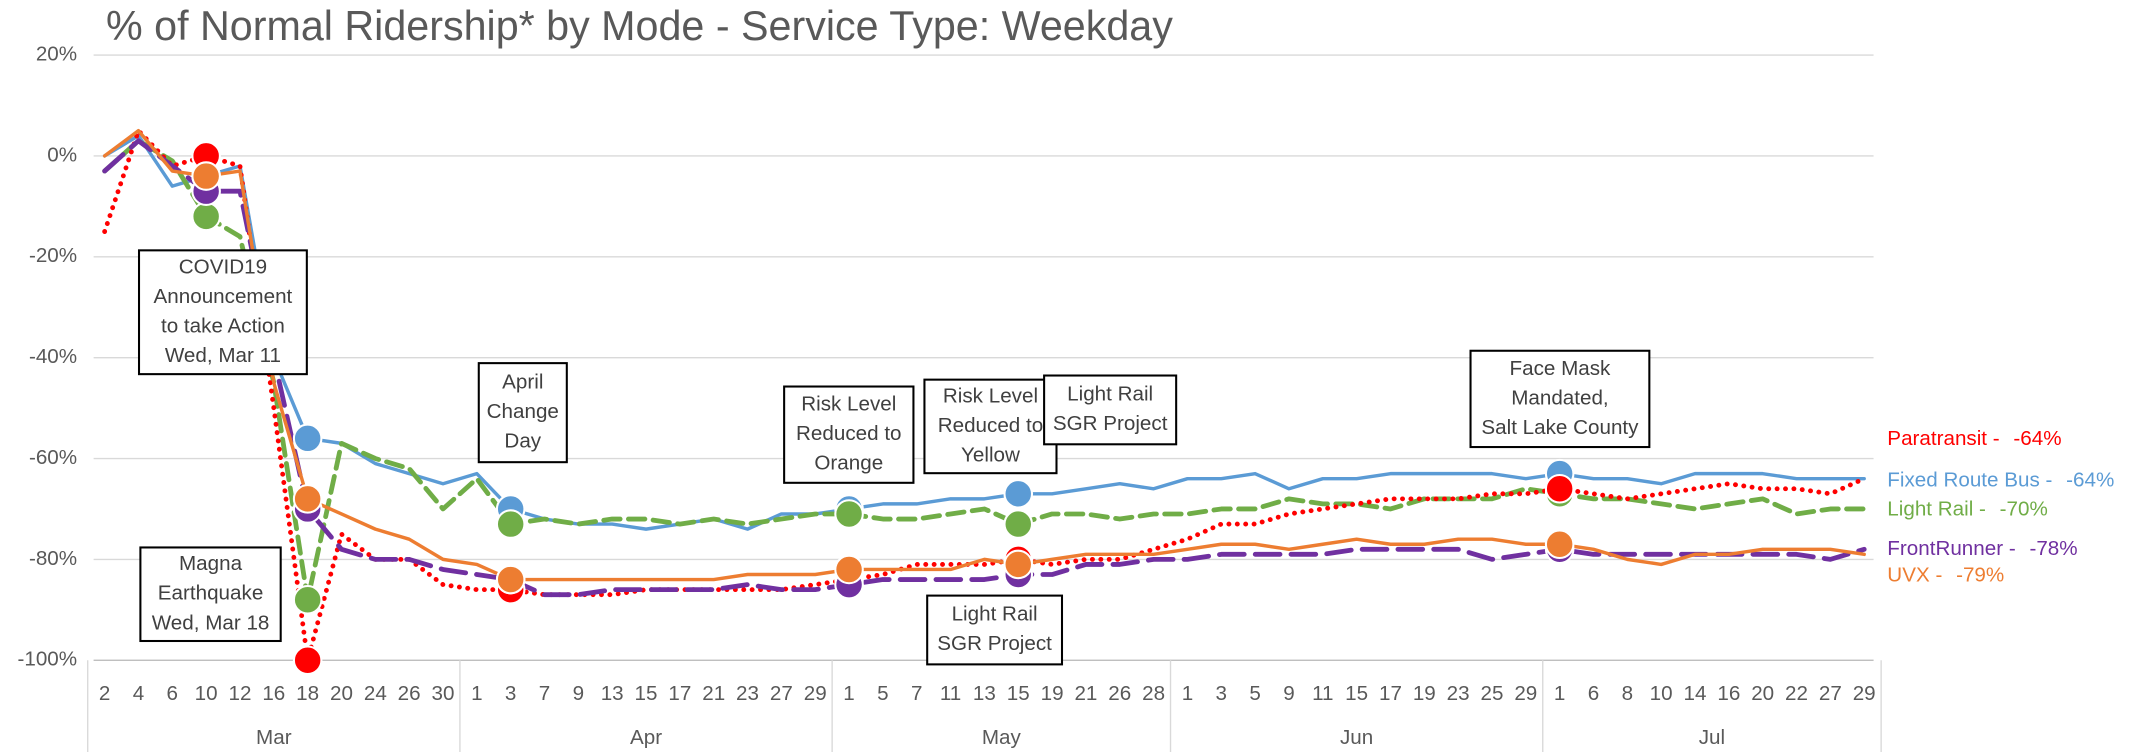  What do you see at coordinates (240, 693) in the screenshot?
I see `x-tick-label: 12` at bounding box center [240, 693].